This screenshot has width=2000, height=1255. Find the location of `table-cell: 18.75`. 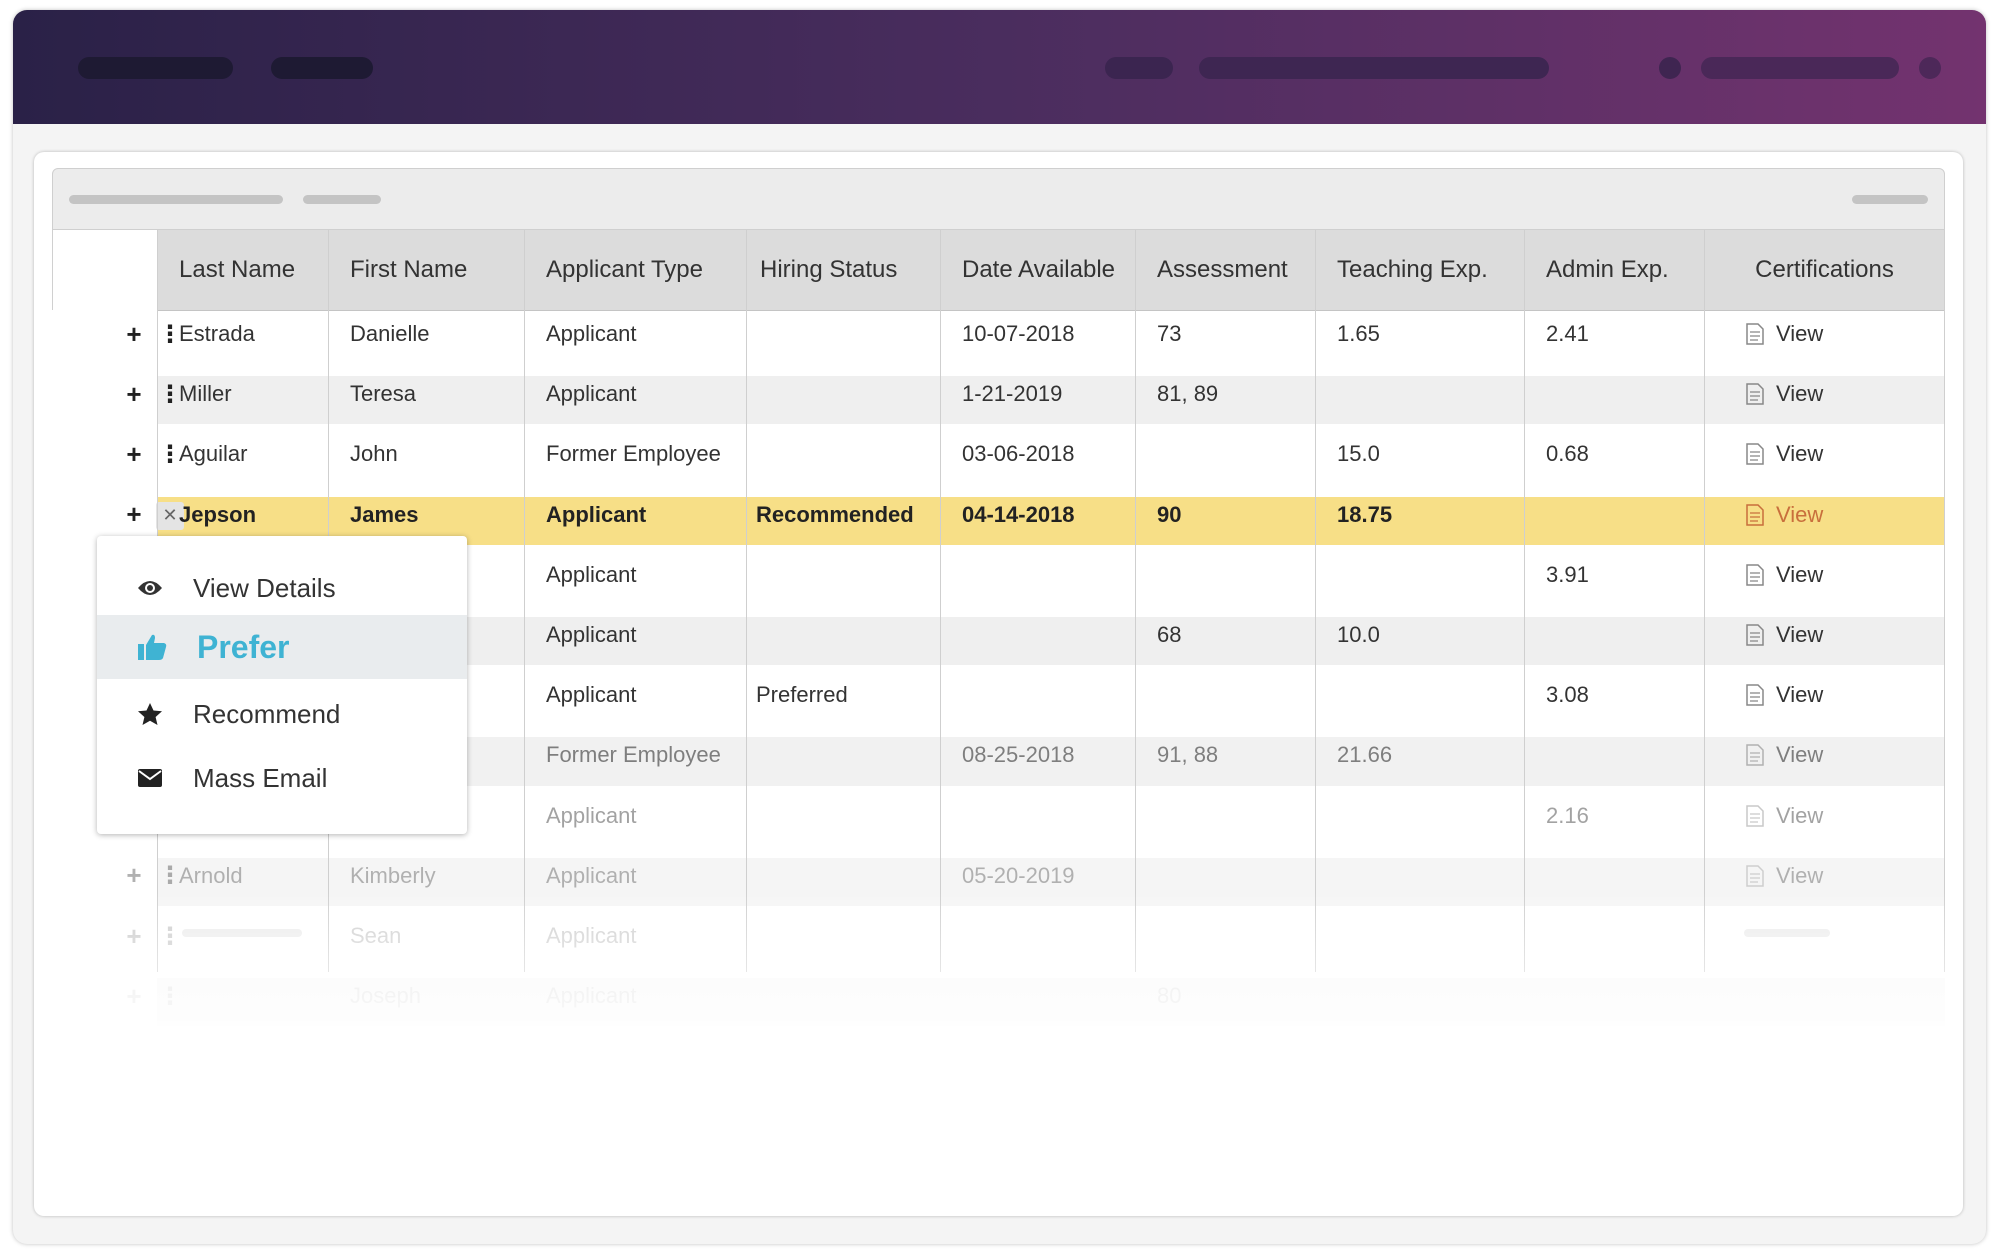

table-cell: 18.75 is located at coordinates (1365, 514).